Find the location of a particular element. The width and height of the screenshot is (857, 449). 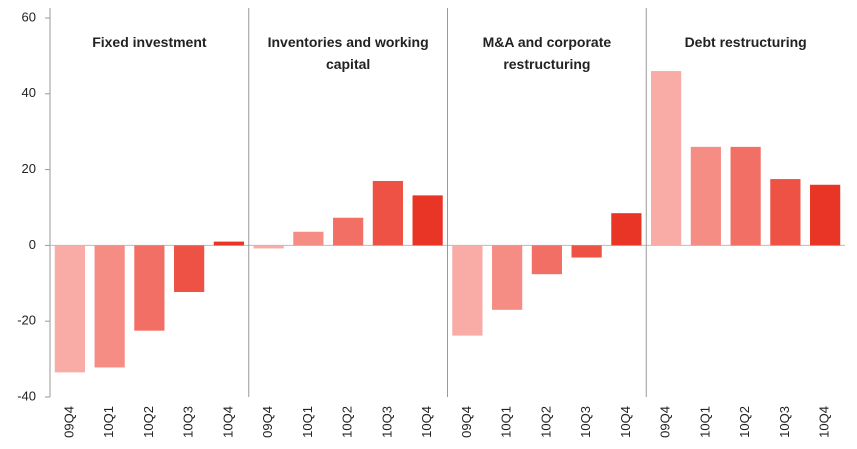

group-title: Fixed investment is located at coordinates (149, 42).